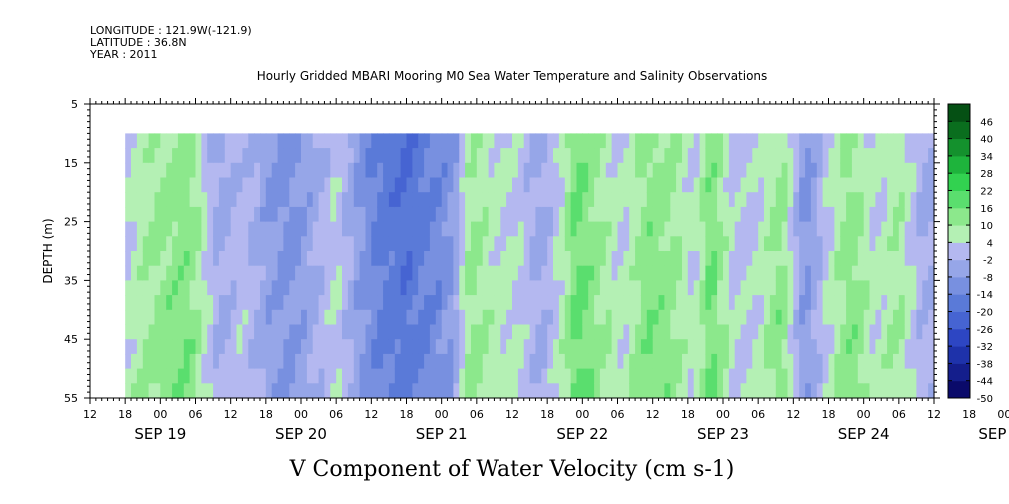 Image resolution: width=1009 pixels, height=504 pixels. Describe the element at coordinates (171, 30) in the screenshot. I see `longitude-label: LONGITUDE : 121.9W(-121.9)` at that location.